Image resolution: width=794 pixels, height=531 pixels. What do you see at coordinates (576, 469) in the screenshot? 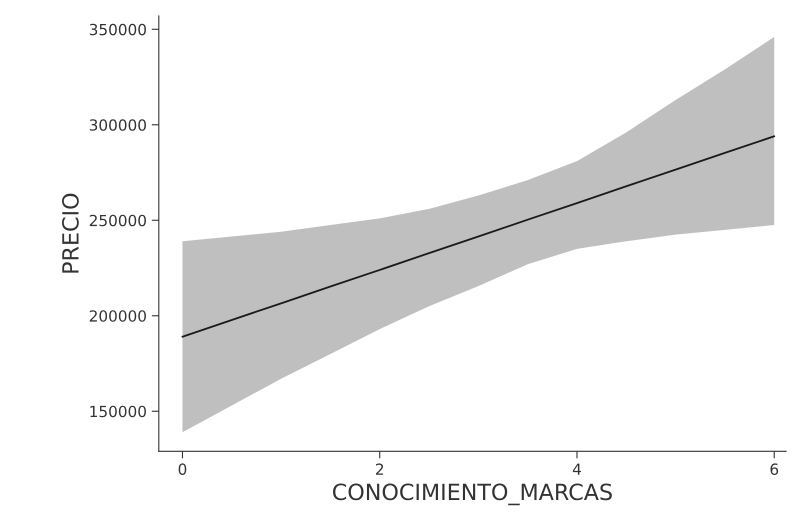
I see `x-tick-label: 4` at bounding box center [576, 469].